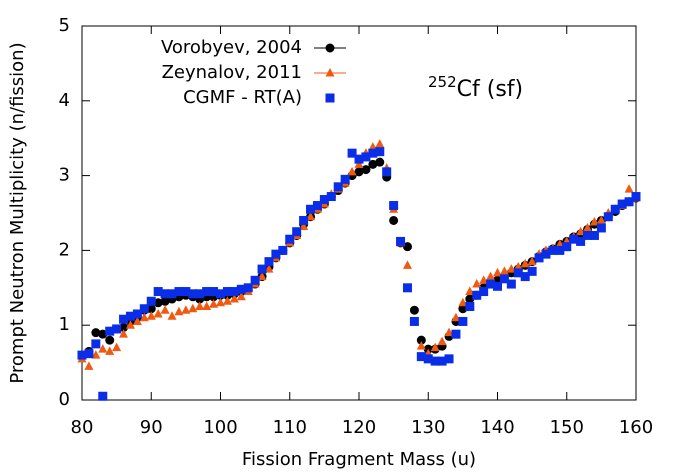  Describe the element at coordinates (290, 427) in the screenshot. I see `x-tick-label: 110` at that location.